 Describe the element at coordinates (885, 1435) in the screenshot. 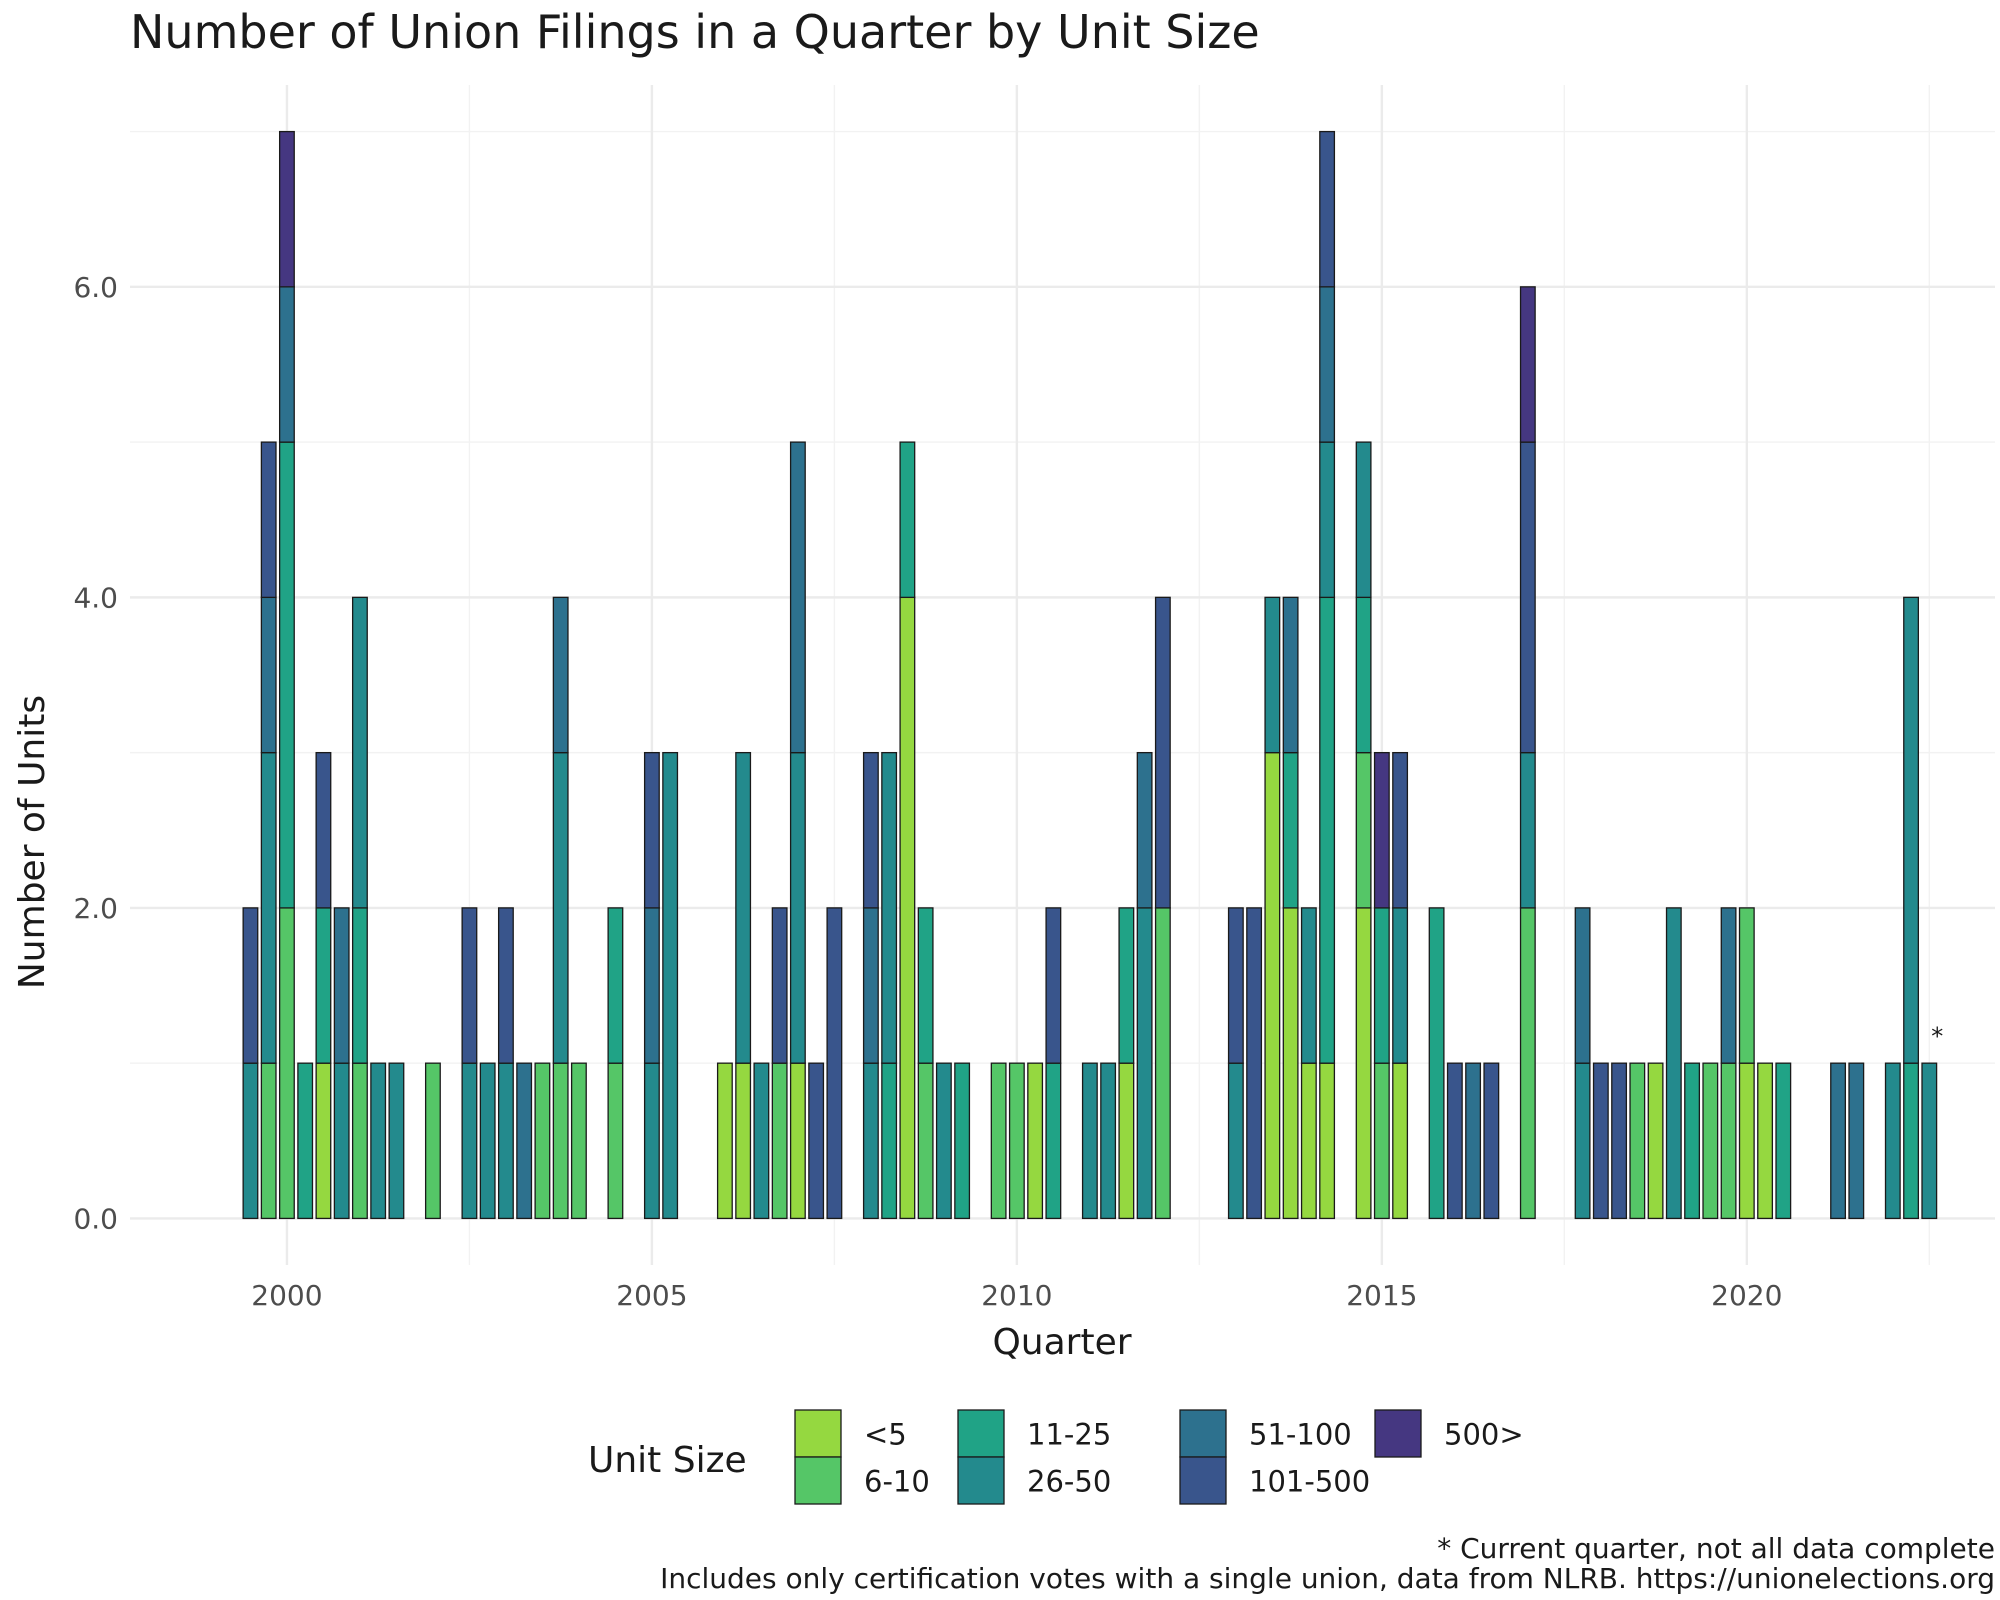

I see `legend-label: <5` at that location.